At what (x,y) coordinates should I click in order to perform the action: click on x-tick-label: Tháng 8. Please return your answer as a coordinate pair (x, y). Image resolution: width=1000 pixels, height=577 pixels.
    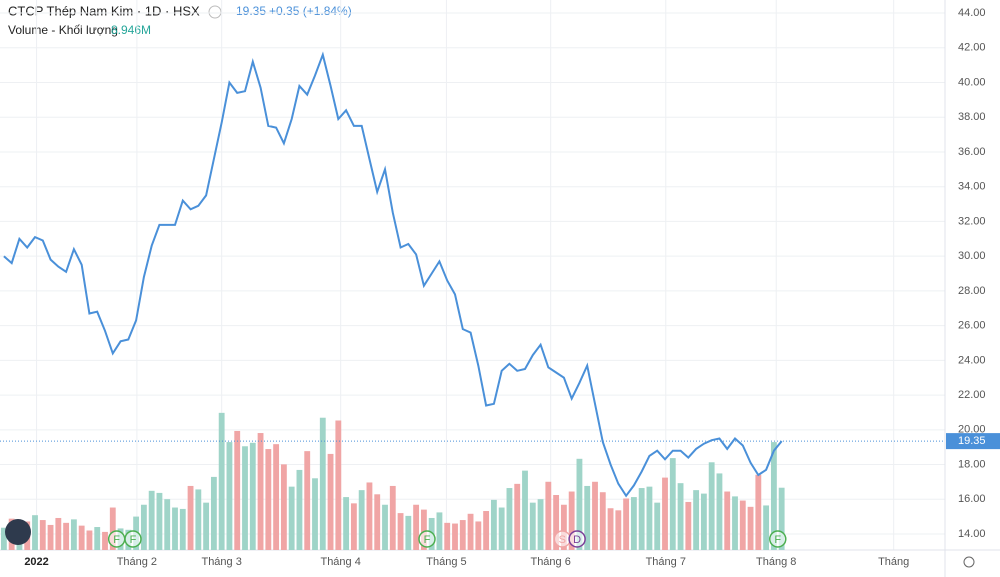
    Looking at the image, I should click on (776, 562).